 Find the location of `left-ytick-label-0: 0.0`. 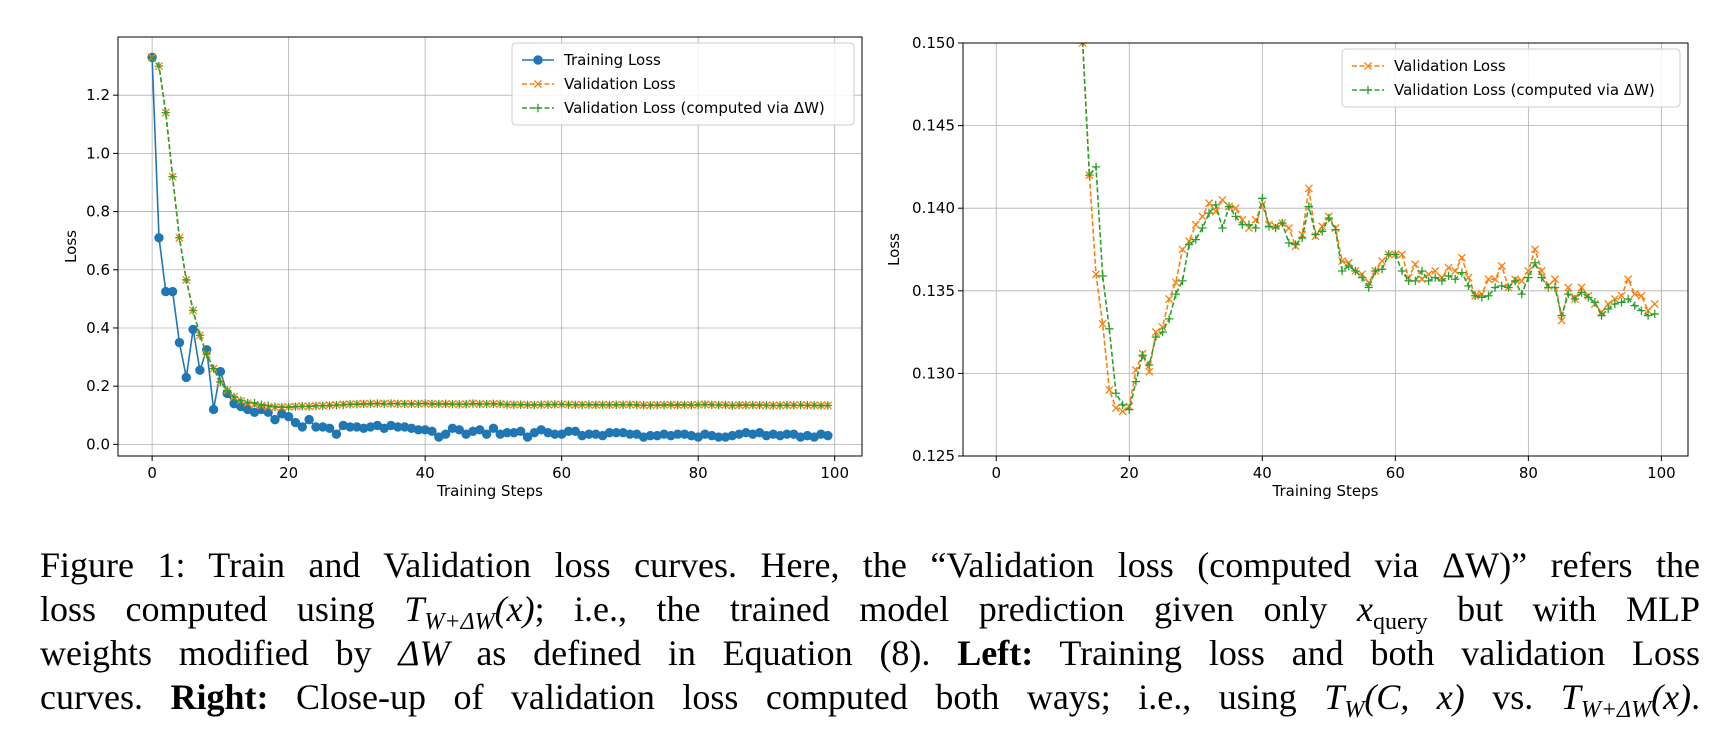

left-ytick-label-0: 0.0 is located at coordinates (98, 444).